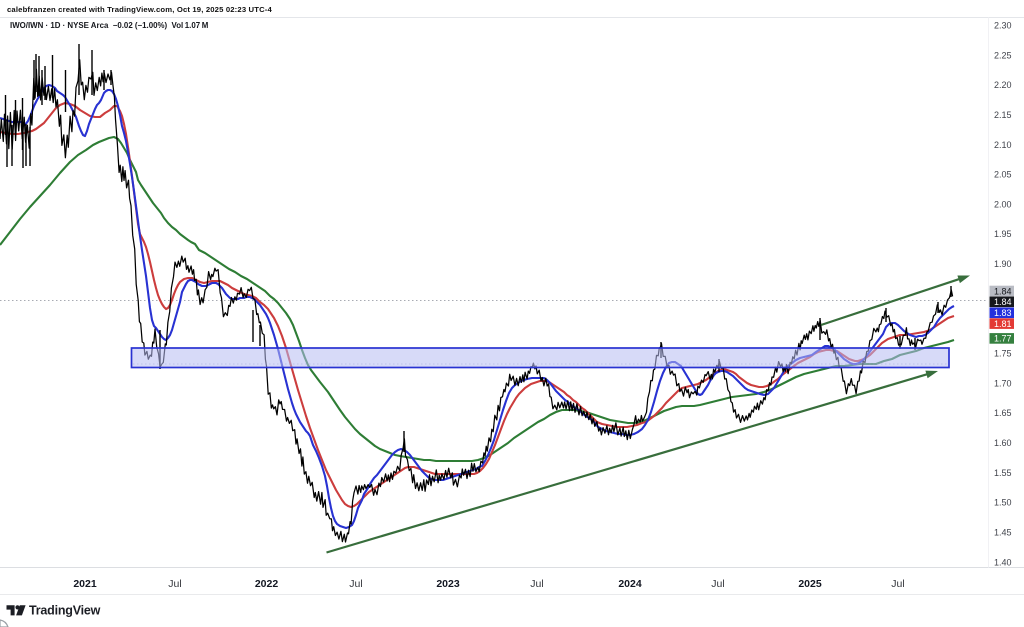 The image size is (1024, 627). I want to click on svg-text: 1.50, so click(1003, 503).